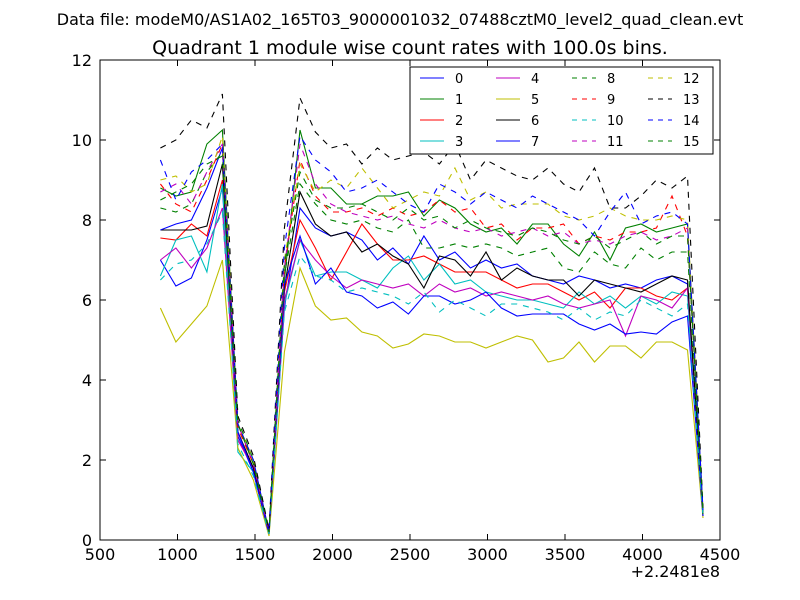 The width and height of the screenshot is (800, 600). I want to click on legend-label-6: 6, so click(535, 121).